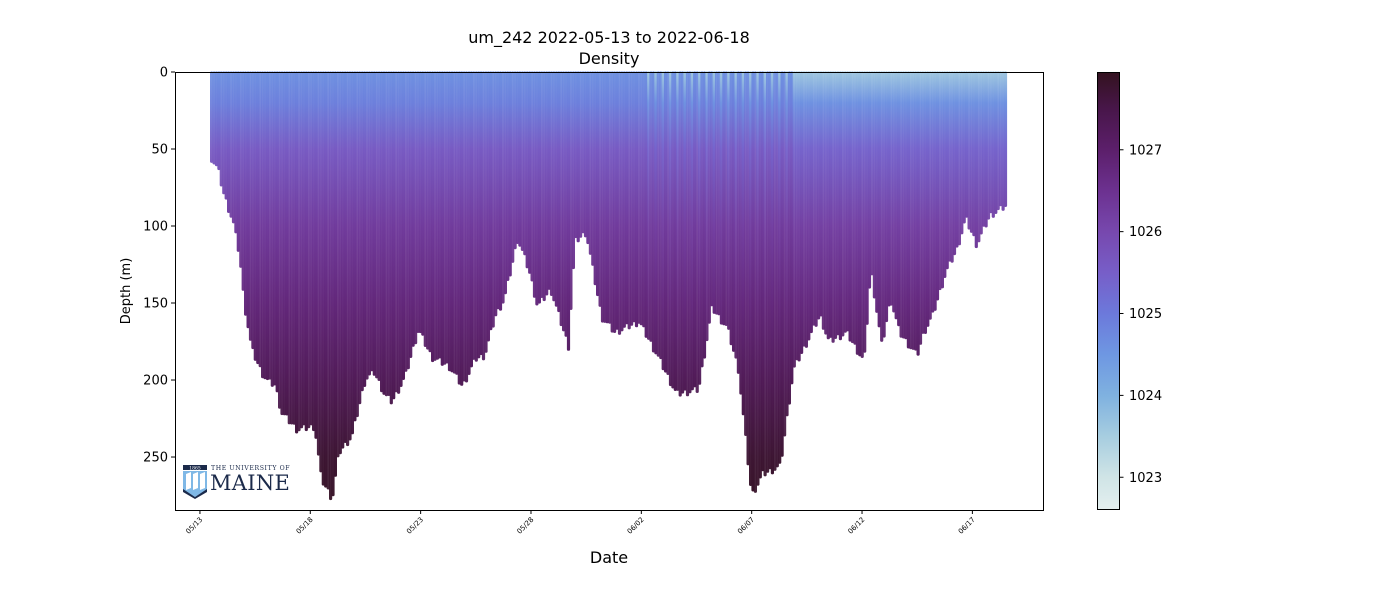 The width and height of the screenshot is (1400, 604). What do you see at coordinates (250, 483) in the screenshot?
I see `logo-line2: MAINE` at bounding box center [250, 483].